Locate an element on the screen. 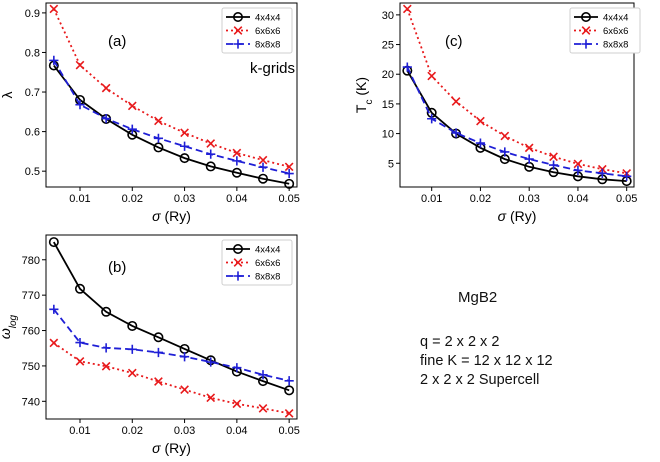 The height and width of the screenshot is (462, 660). panel-label: (a) is located at coordinates (117, 41).